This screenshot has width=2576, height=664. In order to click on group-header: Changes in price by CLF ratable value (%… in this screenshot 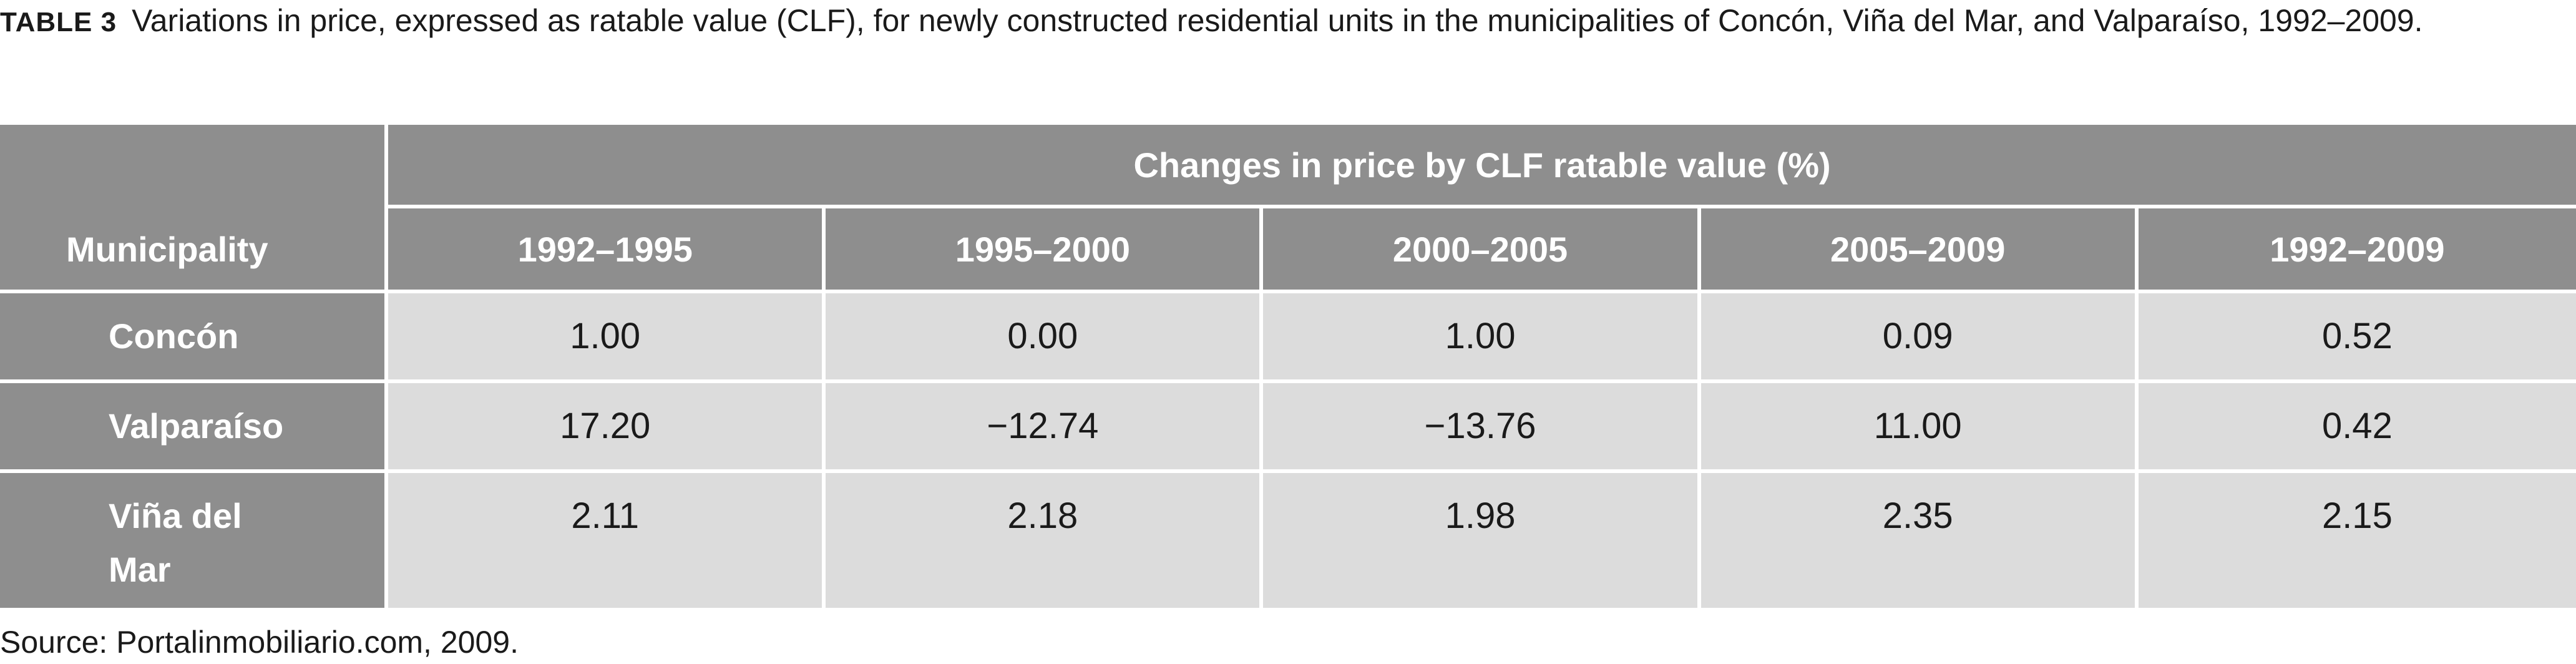, I will do `click(1482, 166)`.